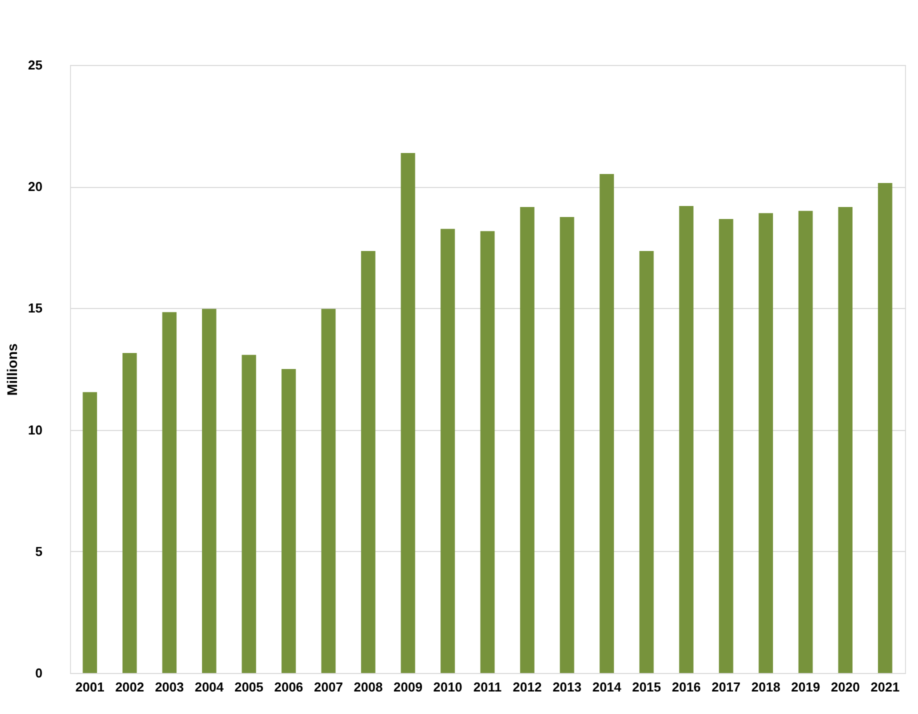  Describe the element at coordinates (726, 687) in the screenshot. I see `x-tick-label: 2017` at that location.